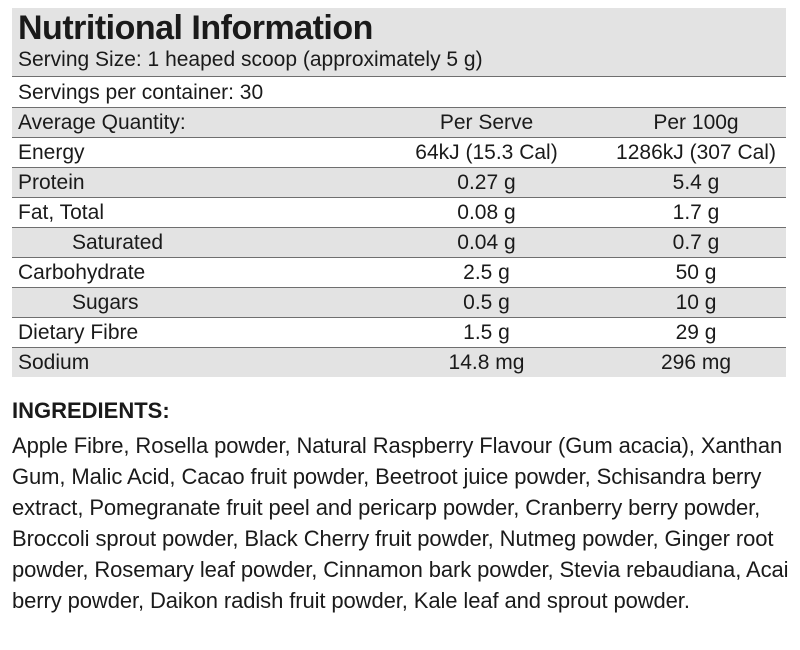  Describe the element at coordinates (486, 242) in the screenshot. I see `per-serve-value: 0.04 g` at that location.